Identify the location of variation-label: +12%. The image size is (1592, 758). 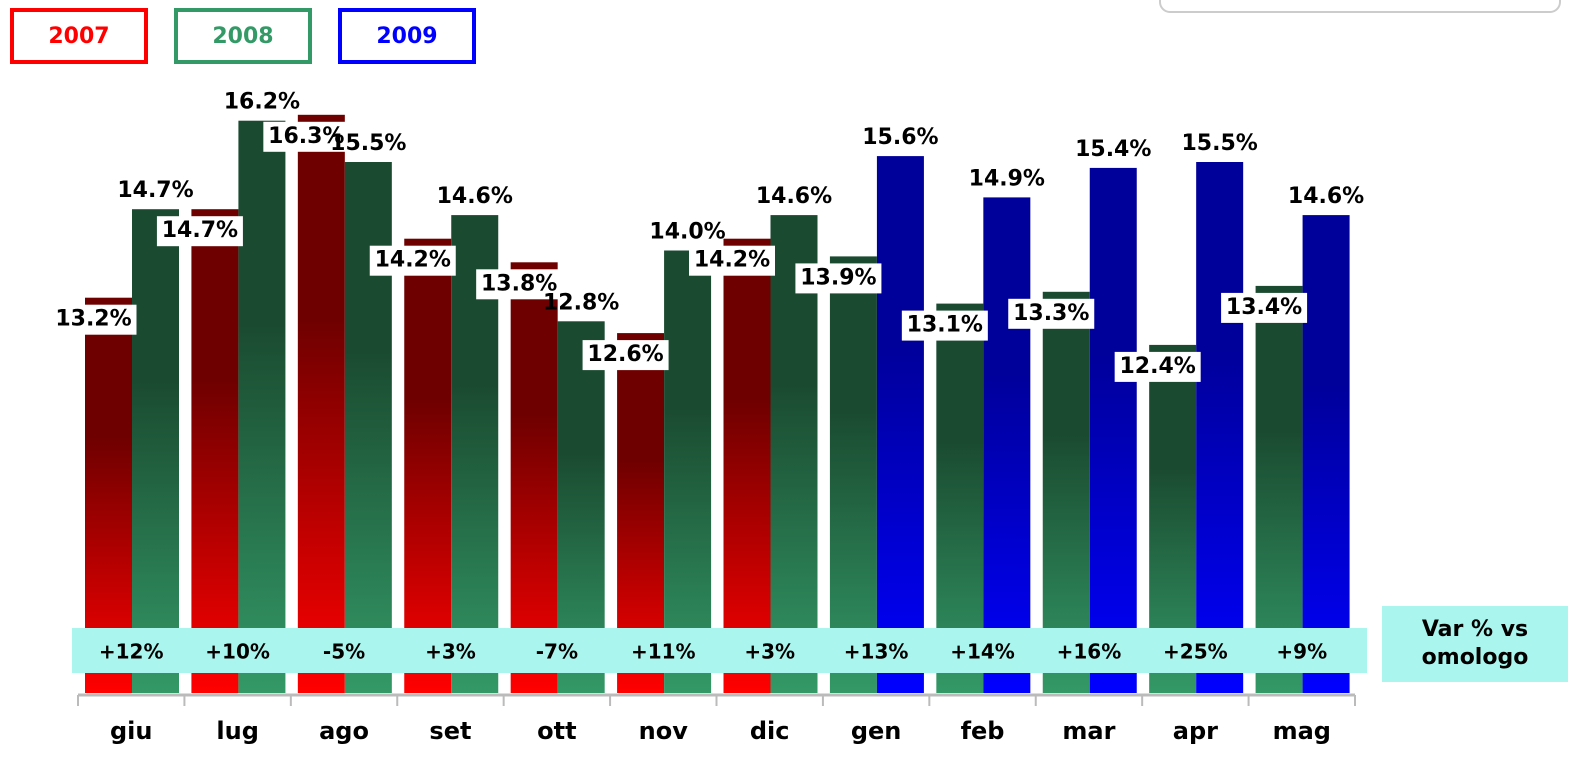
(131, 652).